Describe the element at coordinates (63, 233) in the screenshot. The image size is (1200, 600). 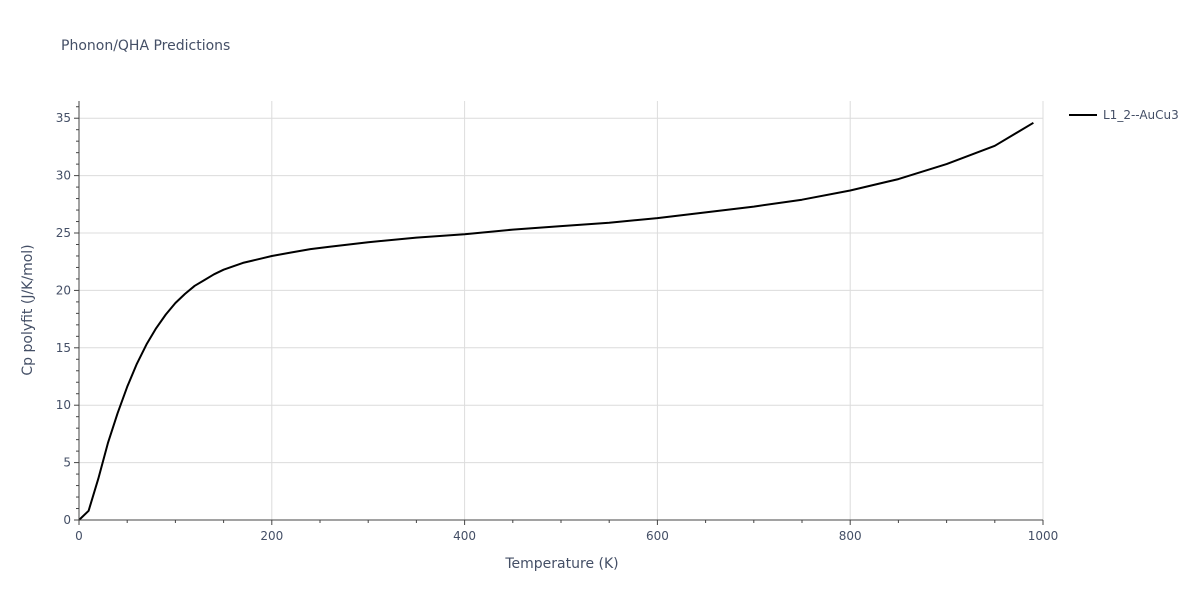
I see `y-tick-label: 25` at that location.